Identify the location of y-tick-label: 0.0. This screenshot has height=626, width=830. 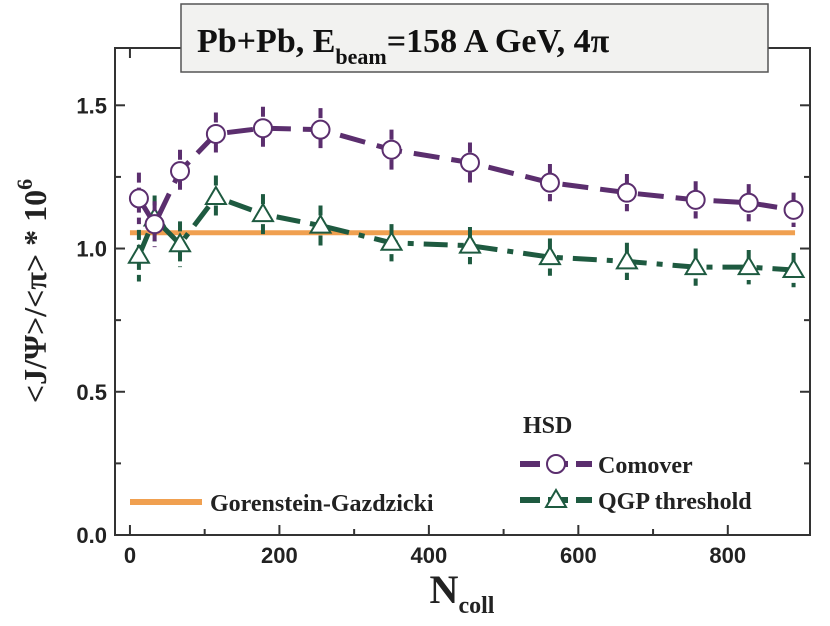
(91, 535).